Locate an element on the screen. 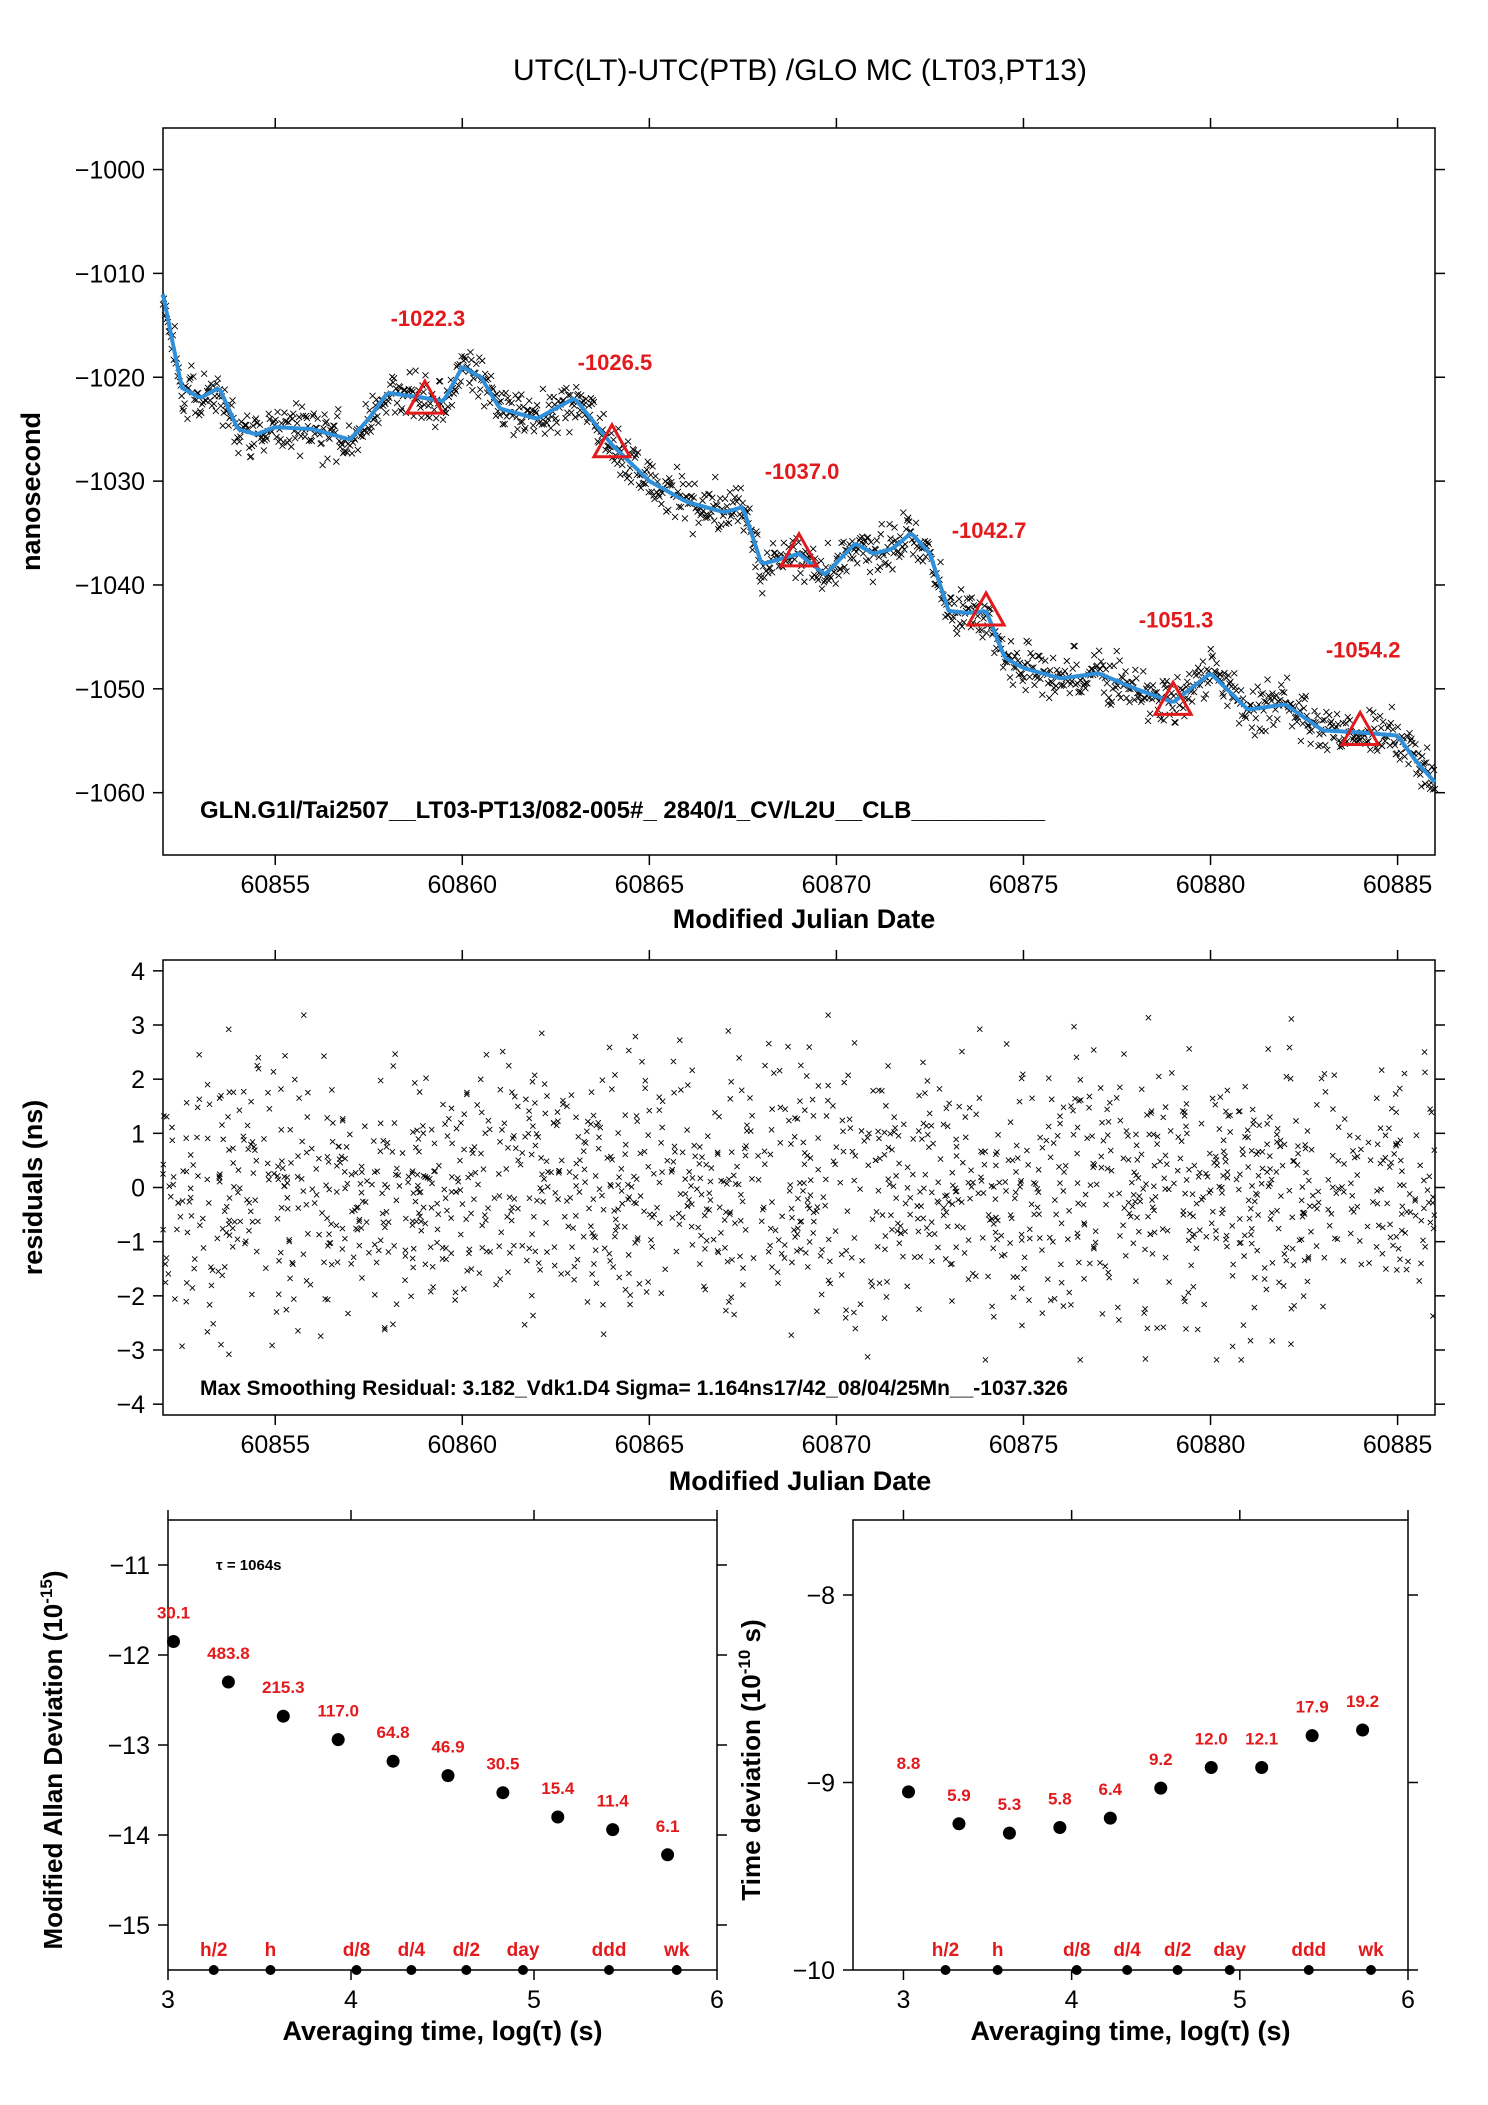 This screenshot has height=2105, width=1488. y-tick-label: −1050 is located at coordinates (110, 690).